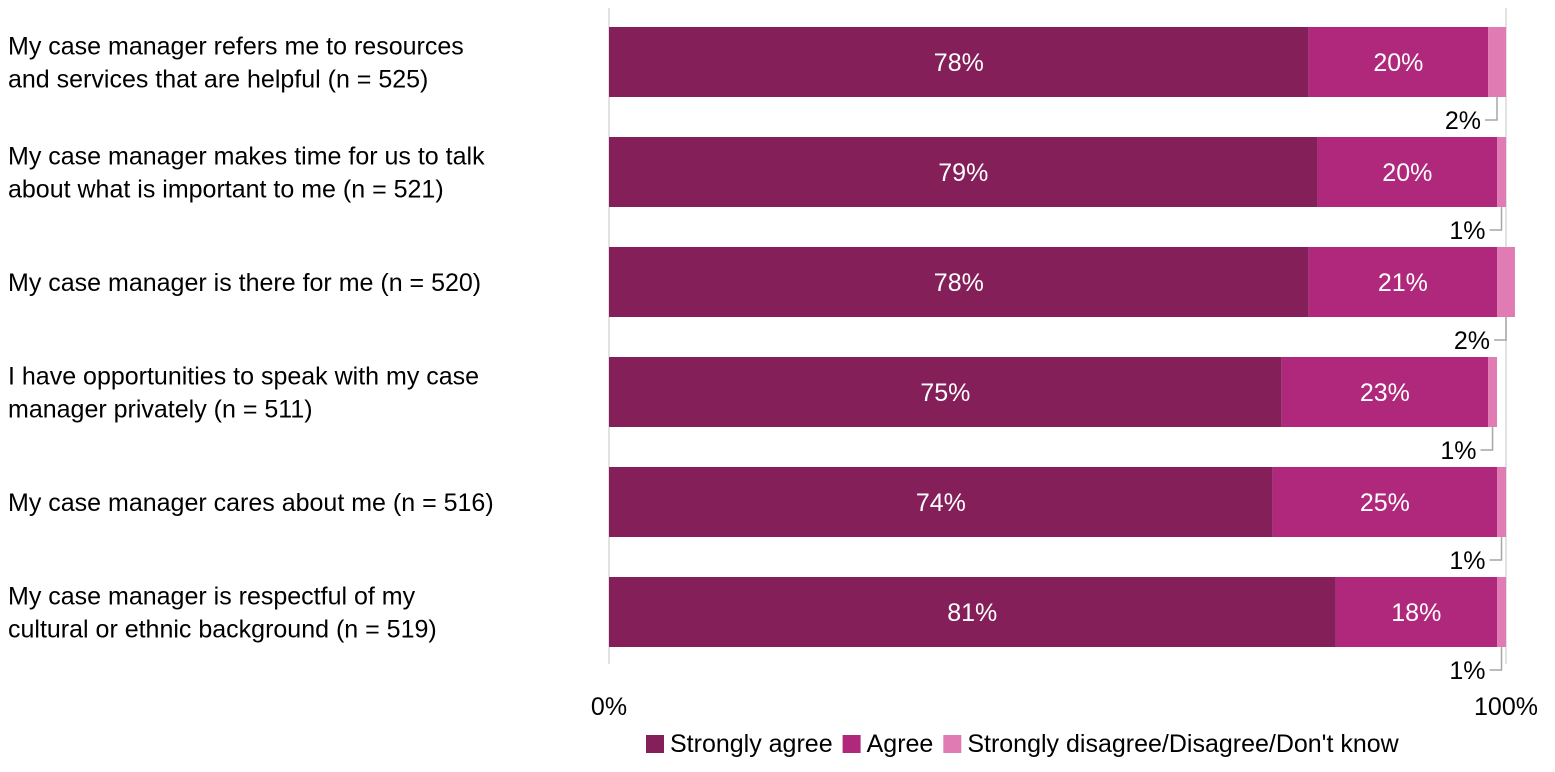 The height and width of the screenshot is (772, 1555). Describe the element at coordinates (1385, 503) in the screenshot. I see `data-label: 25%` at that location.